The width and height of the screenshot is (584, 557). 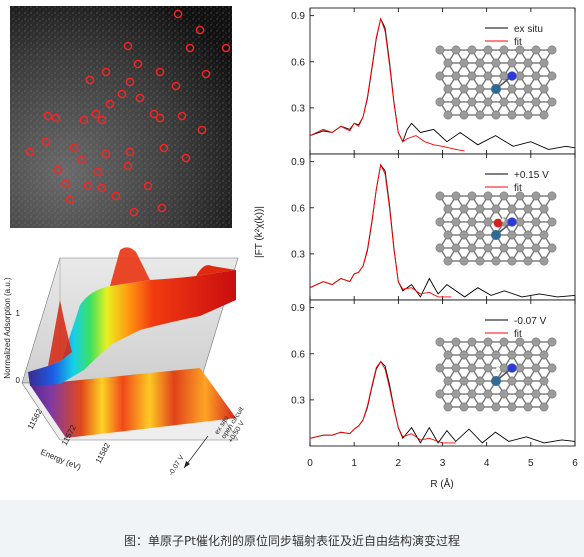 What do you see at coordinates (298, 16) in the screenshot?
I see `ytick-label: 0.9` at bounding box center [298, 16].